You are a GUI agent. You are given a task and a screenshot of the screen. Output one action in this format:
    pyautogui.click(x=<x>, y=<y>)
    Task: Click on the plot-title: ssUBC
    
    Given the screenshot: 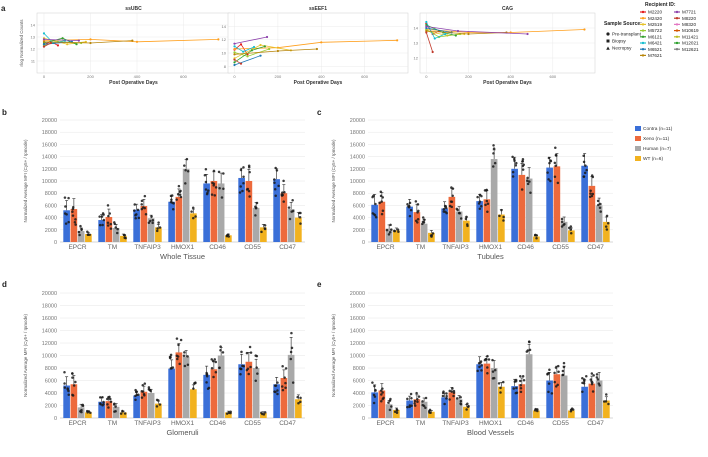 What is the action you would take?
    pyautogui.click(x=133, y=9)
    